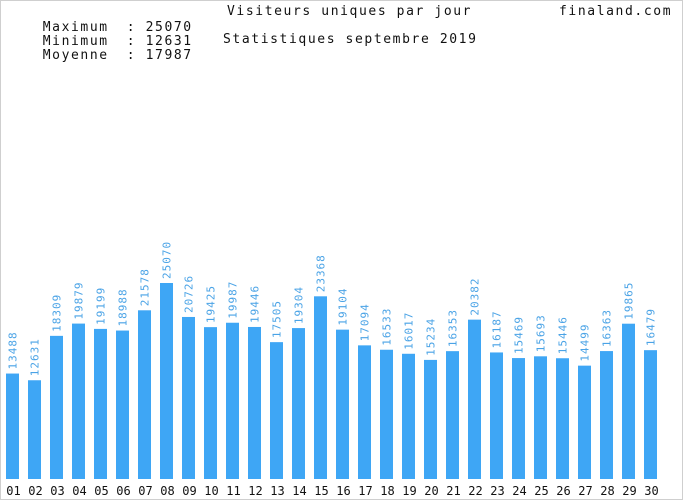 Image resolution: width=683 pixels, height=500 pixels. Describe the element at coordinates (365, 322) in the screenshot. I see `value-label-17: 17094` at that location.